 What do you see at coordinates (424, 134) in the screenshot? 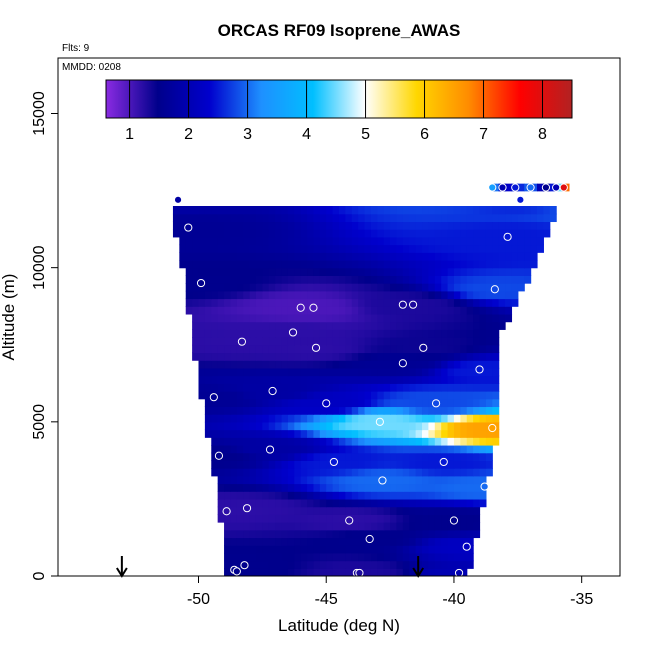
I see `colorbar-tick-label: 6` at bounding box center [424, 134].